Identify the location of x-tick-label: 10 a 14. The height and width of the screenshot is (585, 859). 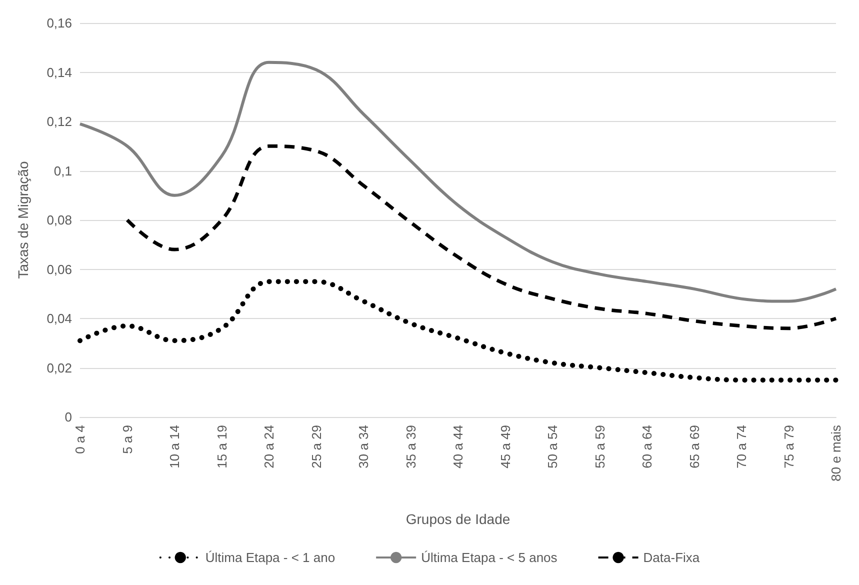
(174, 446).